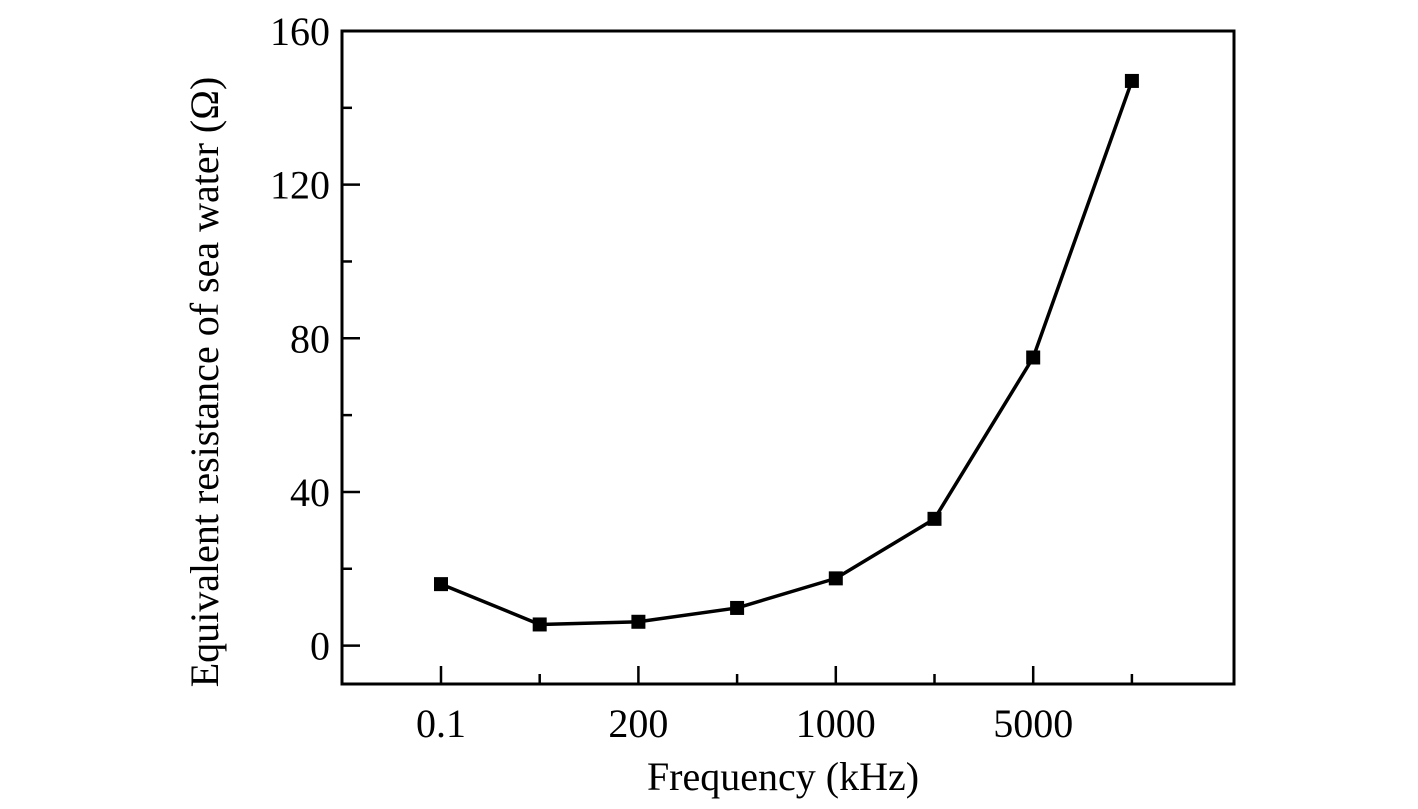 This screenshot has width=1418, height=809. What do you see at coordinates (441, 723) in the screenshot?
I see `x-tick-label: 0.1` at bounding box center [441, 723].